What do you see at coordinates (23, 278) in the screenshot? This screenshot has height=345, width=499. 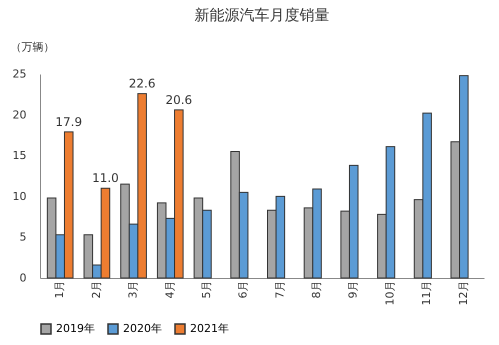 I see `y-tick-label: 0` at bounding box center [23, 278].